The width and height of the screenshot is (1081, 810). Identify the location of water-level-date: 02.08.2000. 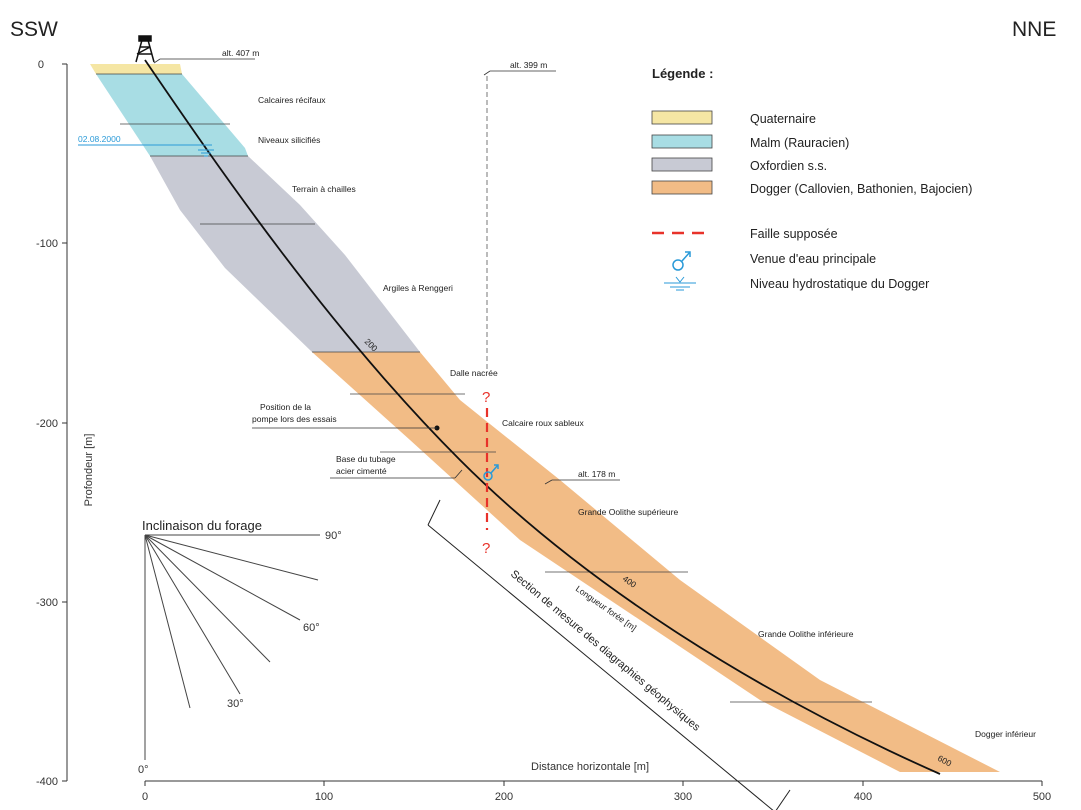
(99, 139).